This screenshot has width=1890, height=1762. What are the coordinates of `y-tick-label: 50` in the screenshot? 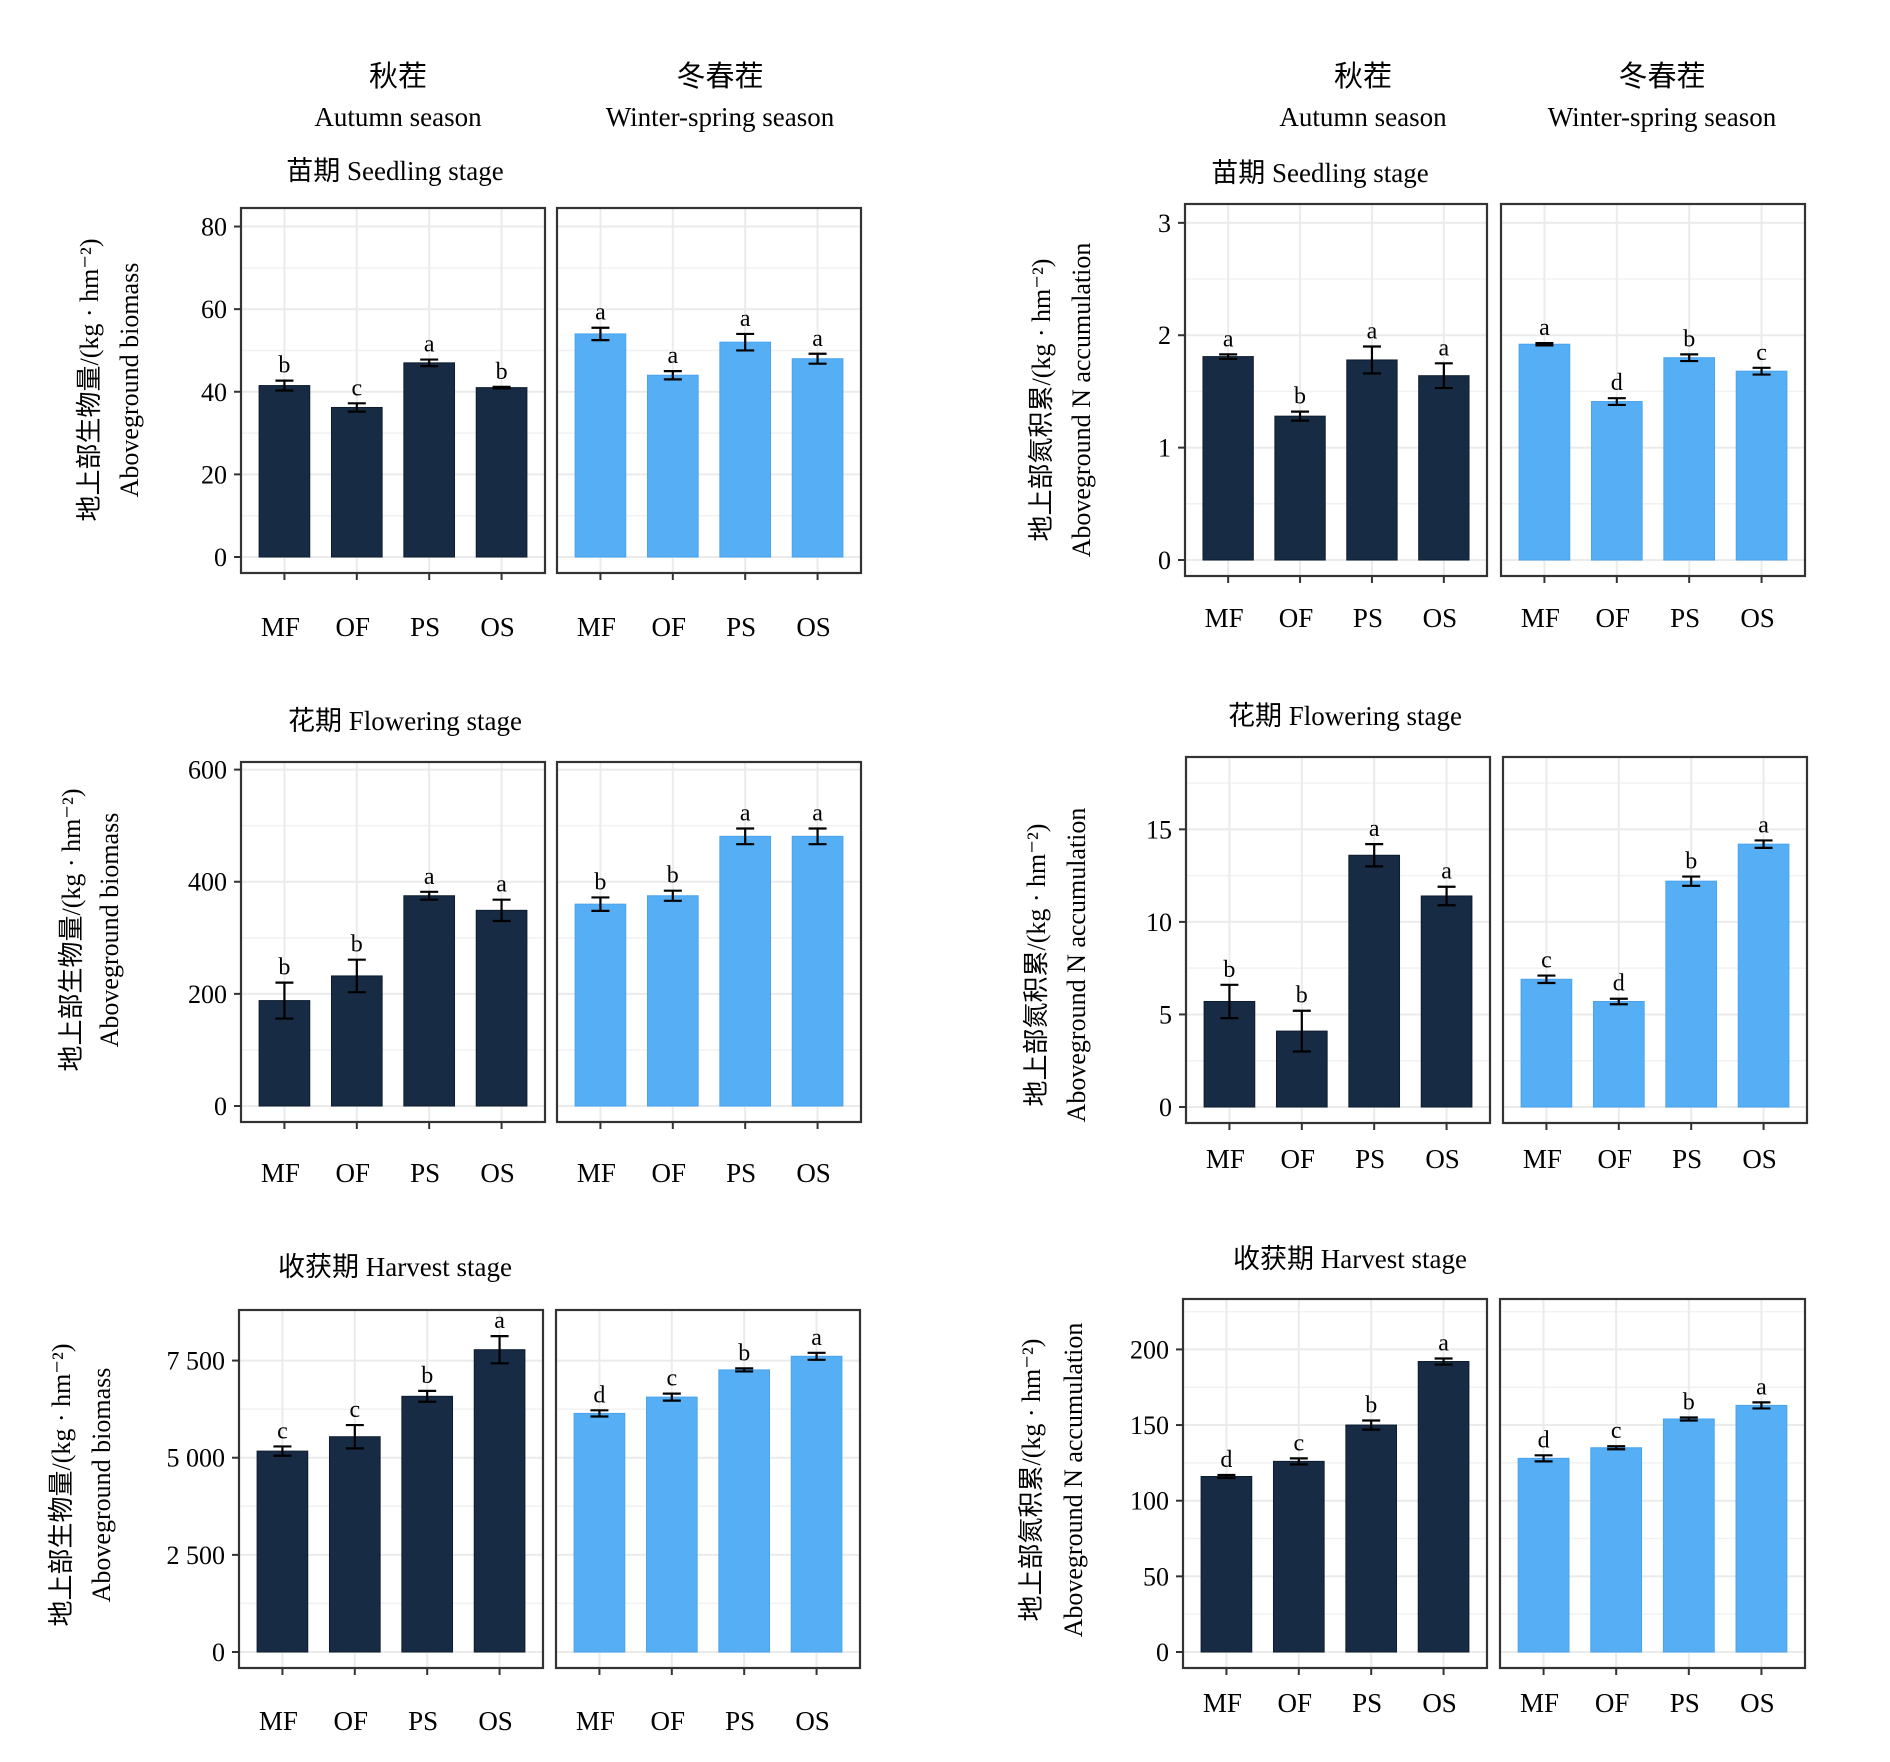 It's located at (1156, 1576).